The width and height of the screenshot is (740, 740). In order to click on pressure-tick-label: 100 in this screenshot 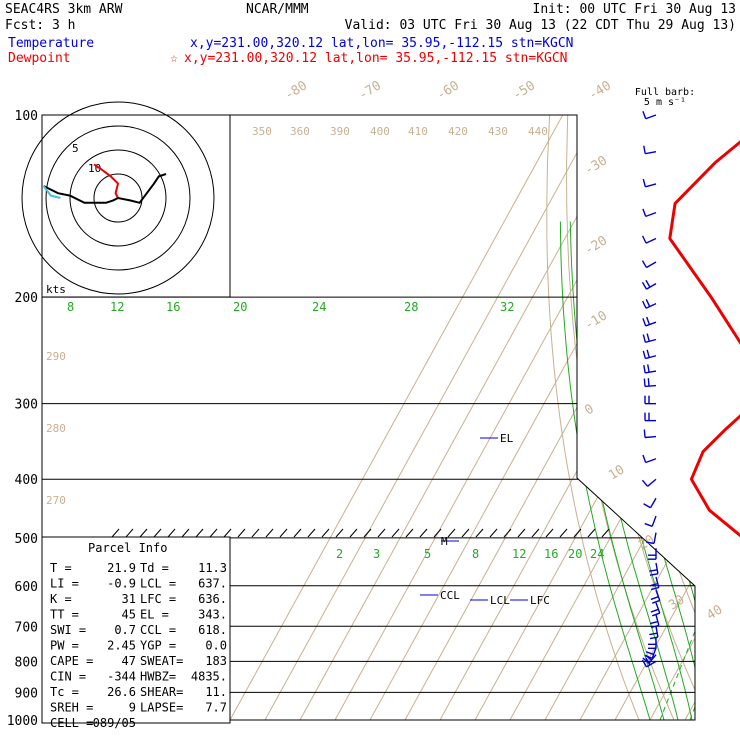, I will do `click(26, 116)`.